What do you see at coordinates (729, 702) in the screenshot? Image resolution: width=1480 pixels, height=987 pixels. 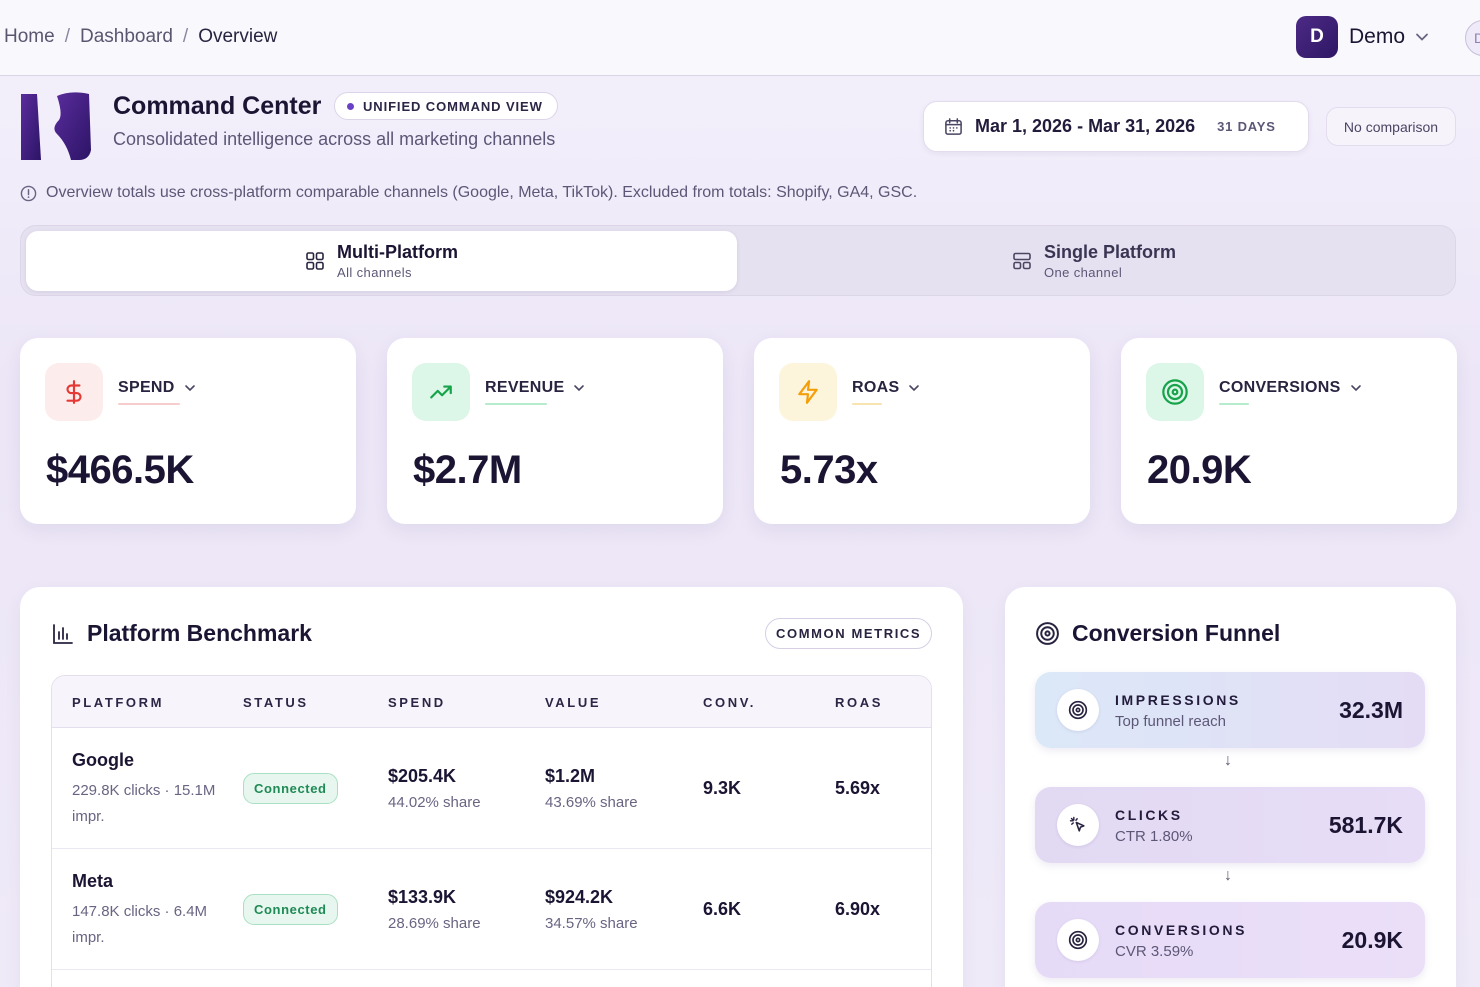 I see `column-header: CONV.` at bounding box center [729, 702].